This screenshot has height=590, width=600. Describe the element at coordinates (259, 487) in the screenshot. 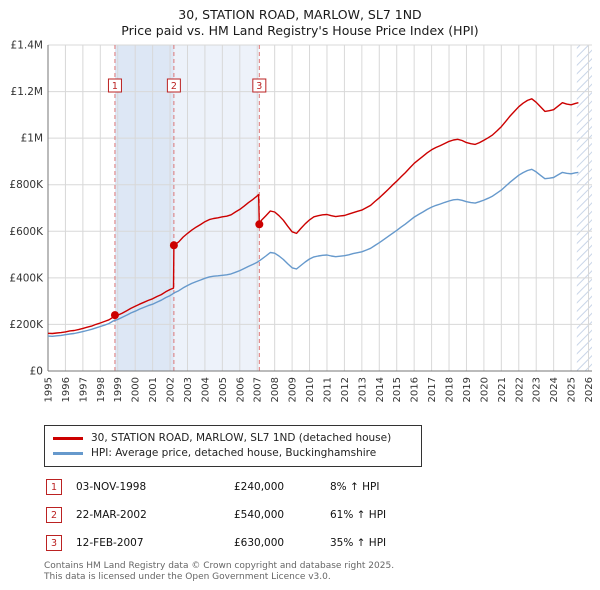

I see `transaction-price: £240,000` at that location.